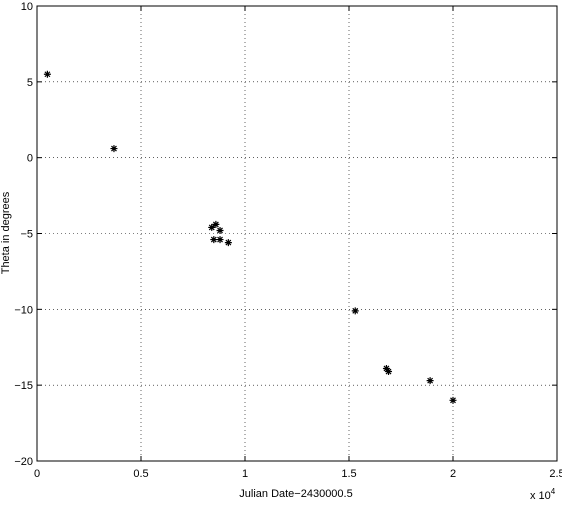 The height and width of the screenshot is (509, 562). I want to click on x-tick-label: 1, so click(245, 474).